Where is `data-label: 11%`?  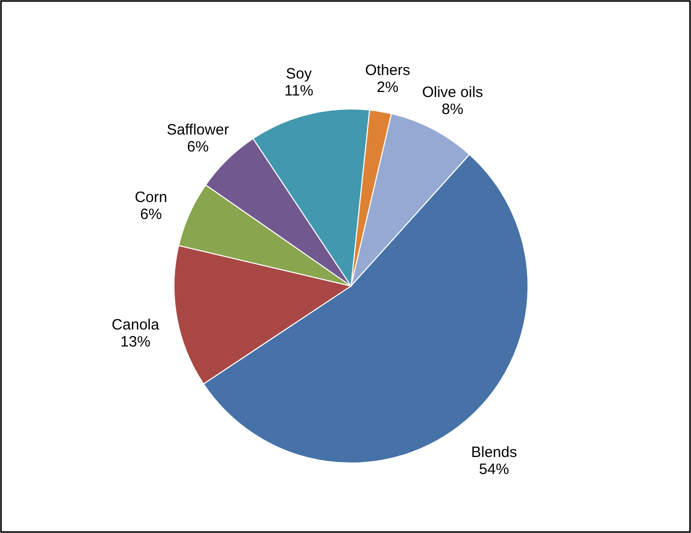 data-label: 11% is located at coordinates (299, 91).